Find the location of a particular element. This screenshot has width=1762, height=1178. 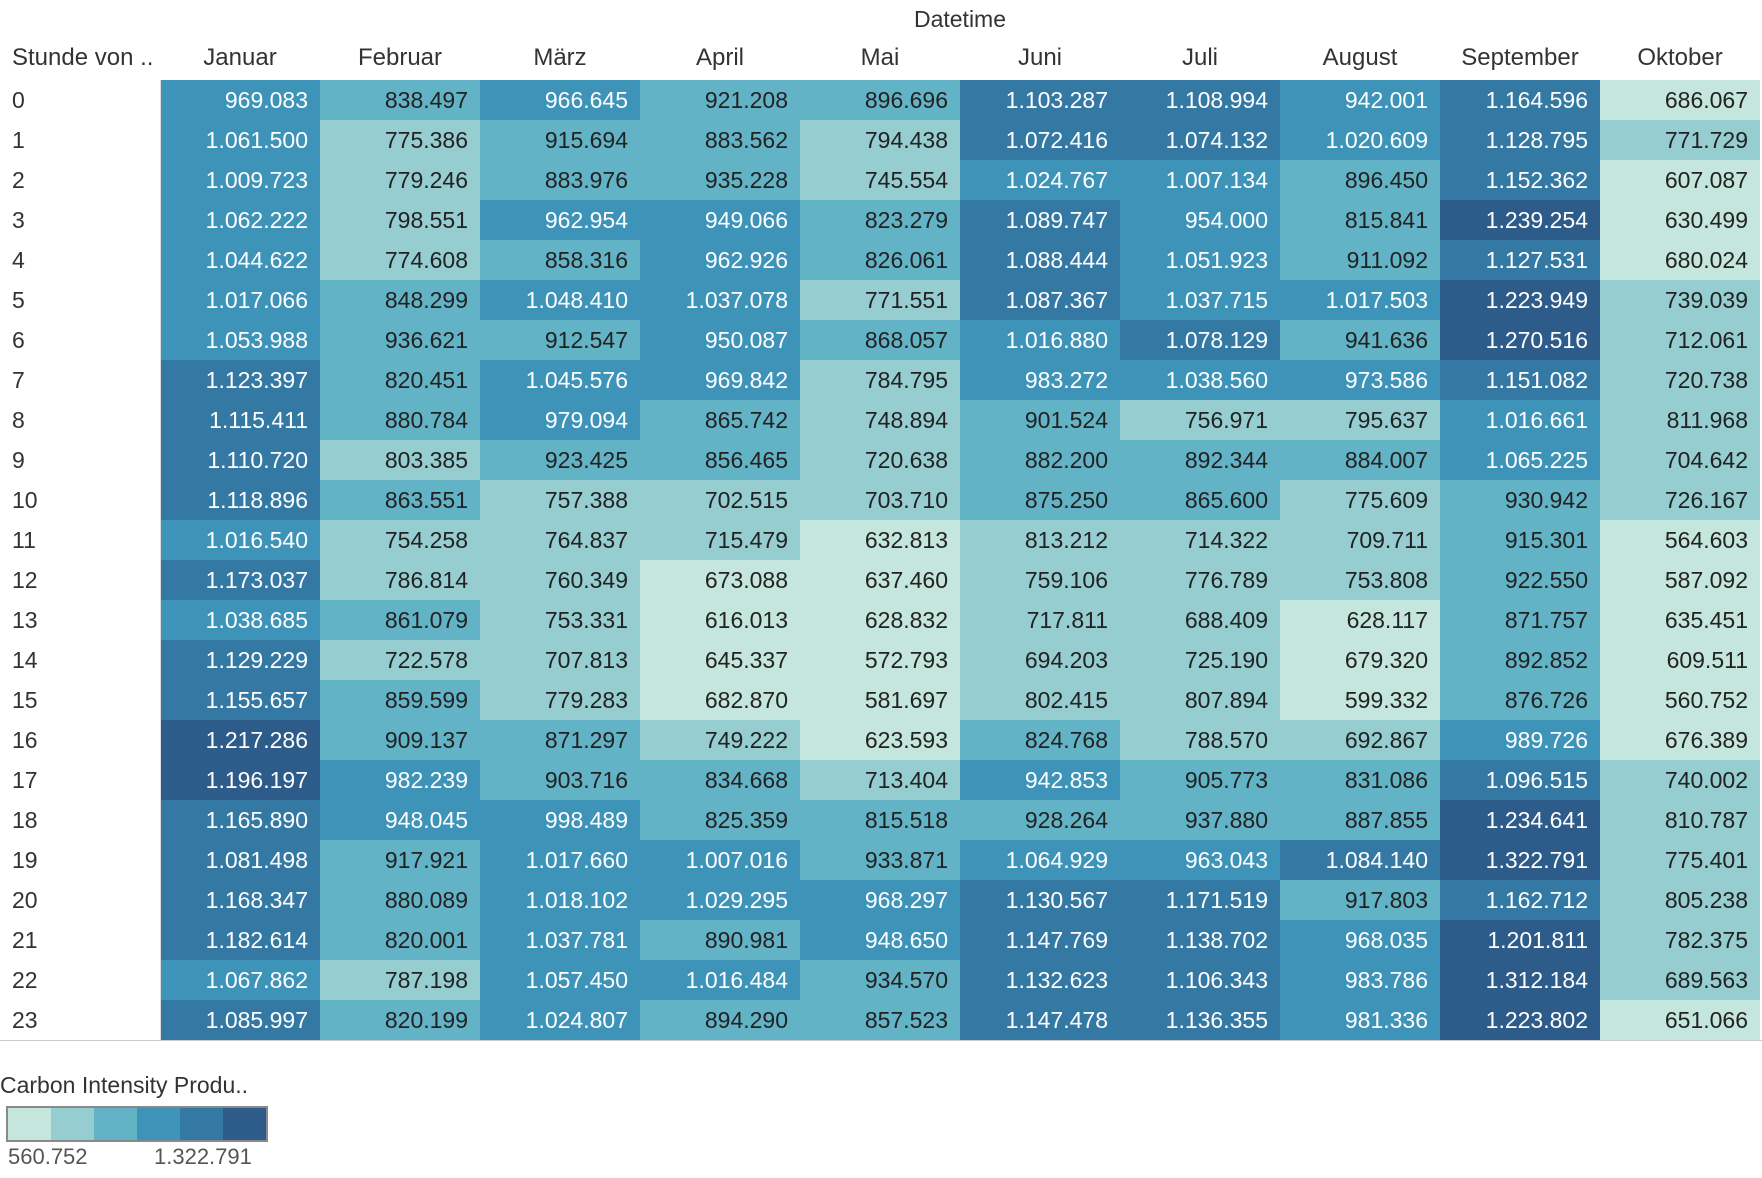

heatmap-cell: 1.020.609 is located at coordinates (1360, 140).